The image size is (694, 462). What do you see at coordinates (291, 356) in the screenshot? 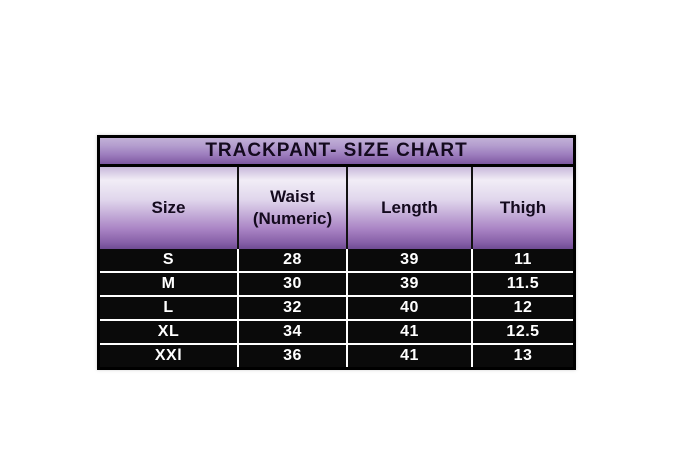
I see `cell-waist: 36` at bounding box center [291, 356].